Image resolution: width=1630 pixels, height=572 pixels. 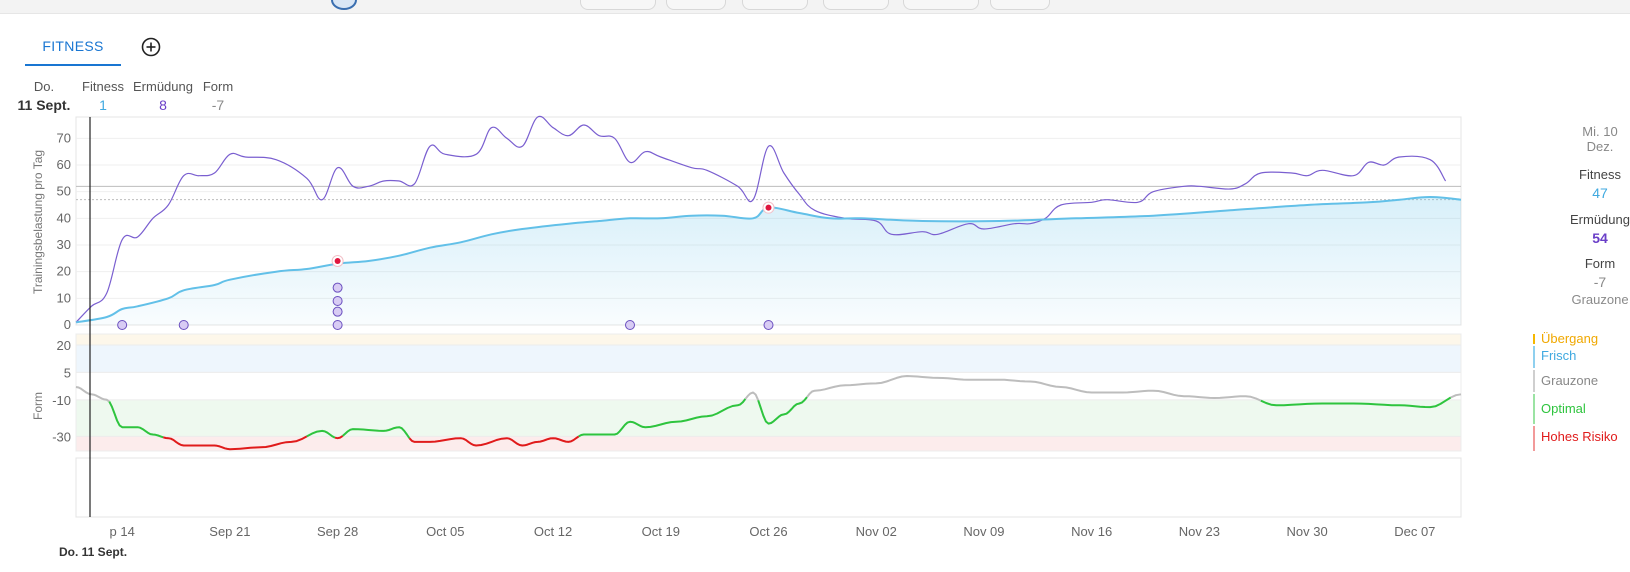 What do you see at coordinates (1600, 146) in the screenshot?
I see `hover-date-line2: Dez.` at bounding box center [1600, 146].